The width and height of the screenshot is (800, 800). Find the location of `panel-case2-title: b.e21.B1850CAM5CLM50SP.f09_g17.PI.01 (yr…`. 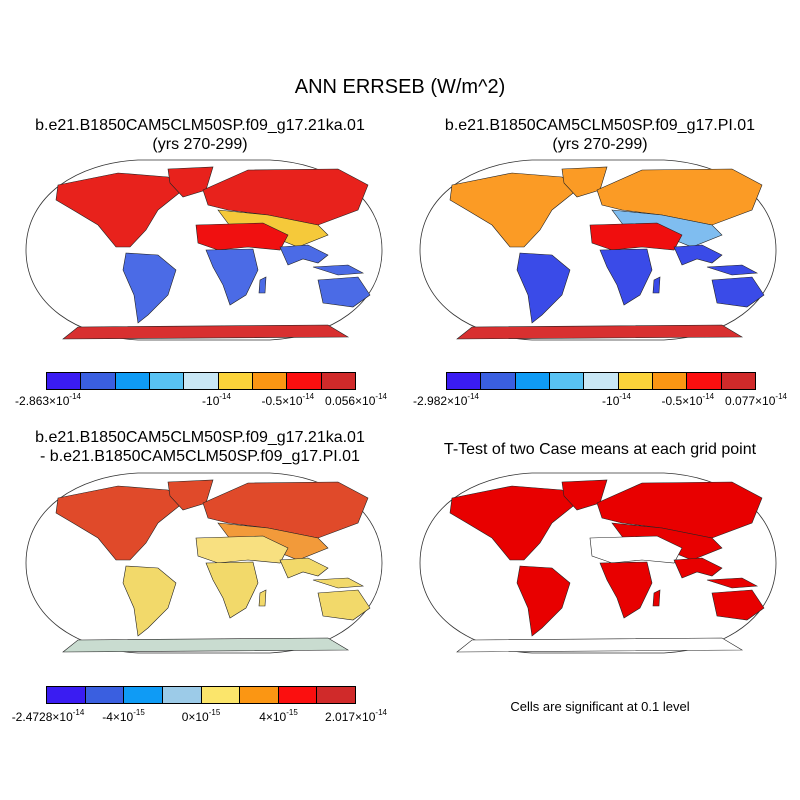

panel-case2-title: b.e21.B1850CAM5CLM50SP.f09_g17.PI.01 (yr… is located at coordinates (600, 135).